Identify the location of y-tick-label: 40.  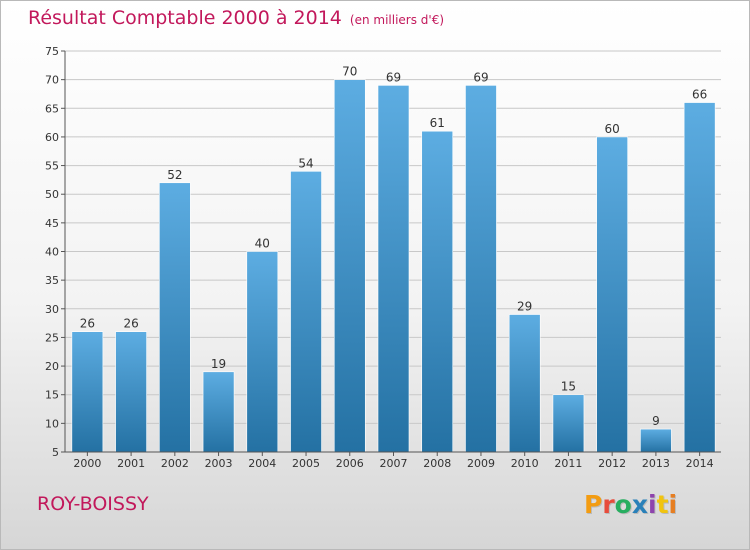
(52, 252).